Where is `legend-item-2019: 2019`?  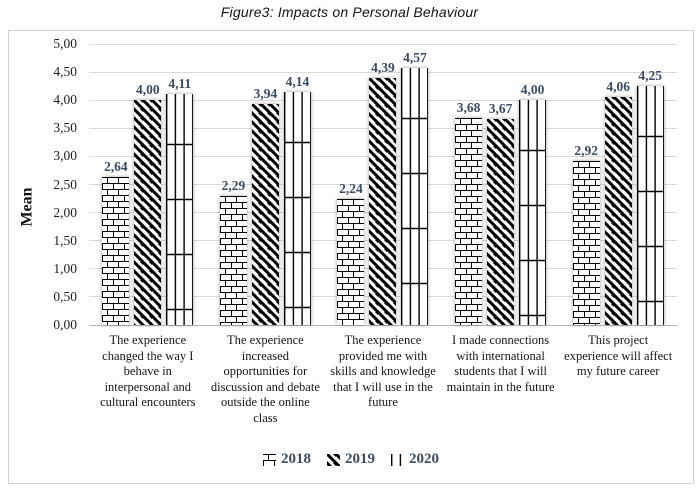
legend-item-2019: 2019 is located at coordinates (351, 459).